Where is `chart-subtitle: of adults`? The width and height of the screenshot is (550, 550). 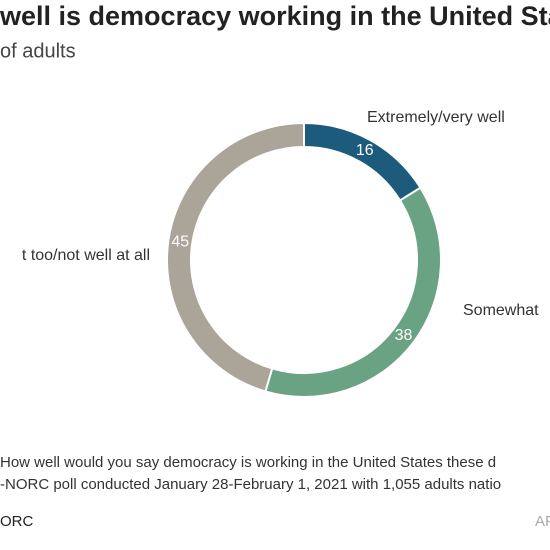 chart-subtitle: of adults is located at coordinates (38, 51).